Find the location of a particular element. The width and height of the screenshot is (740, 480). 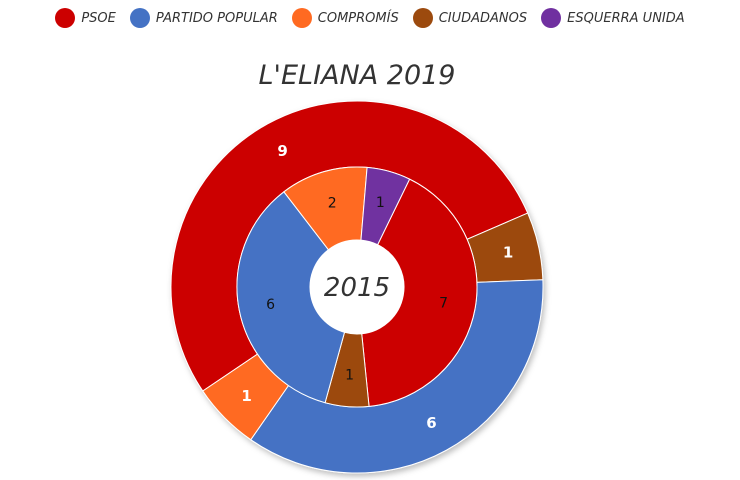

legend-label: PSOE is located at coordinates (98, 18).